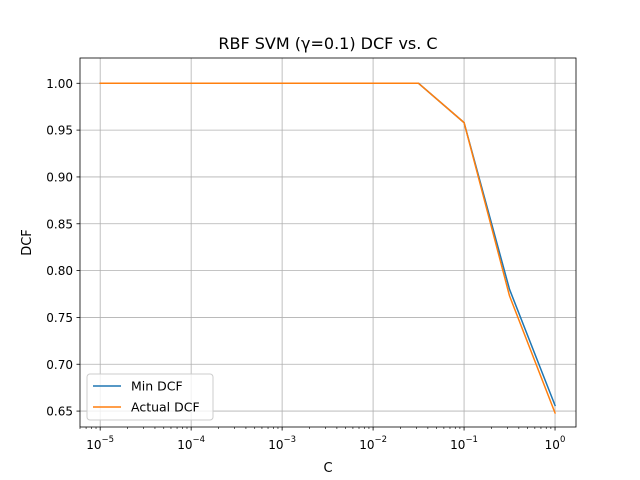 This screenshot has width=640, height=480. What do you see at coordinates (59, 131) in the screenshot?
I see `y-tick-label: 0.95` at bounding box center [59, 131].